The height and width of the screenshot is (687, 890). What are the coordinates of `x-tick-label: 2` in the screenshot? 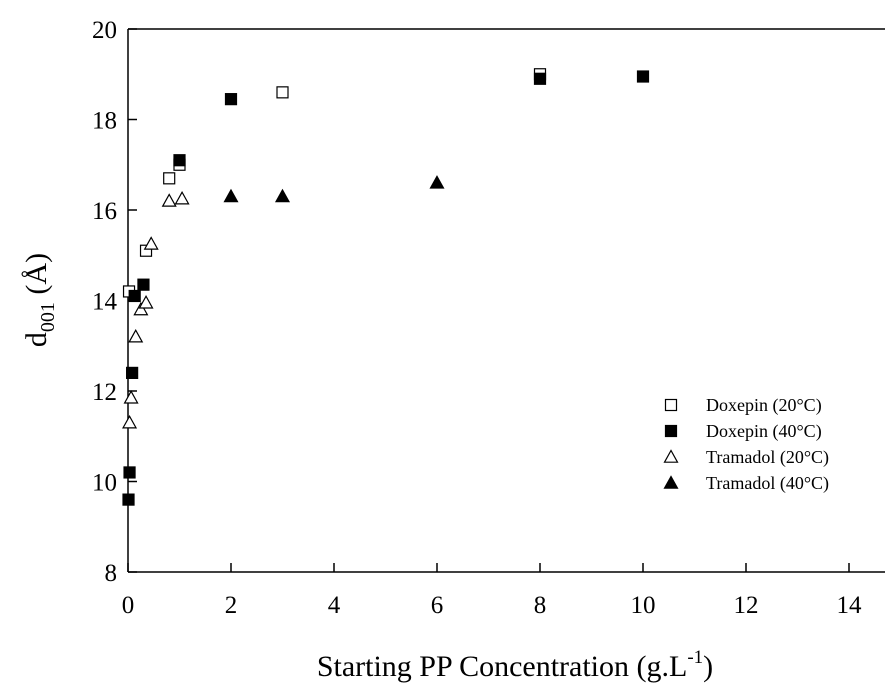 It's located at (231, 605).